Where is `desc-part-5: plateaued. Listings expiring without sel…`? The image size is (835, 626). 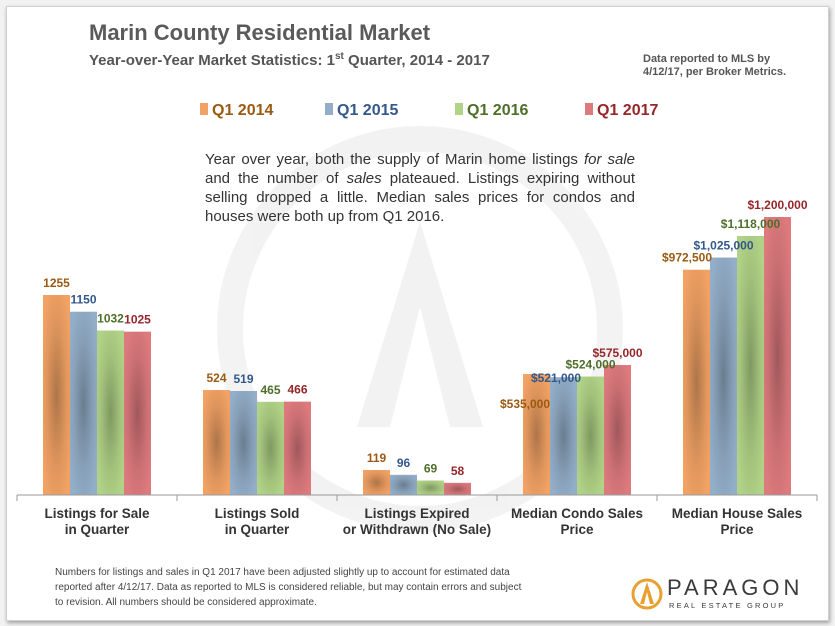
desc-part-5: plateaued. Listings expiring without sel… is located at coordinates (420, 197).